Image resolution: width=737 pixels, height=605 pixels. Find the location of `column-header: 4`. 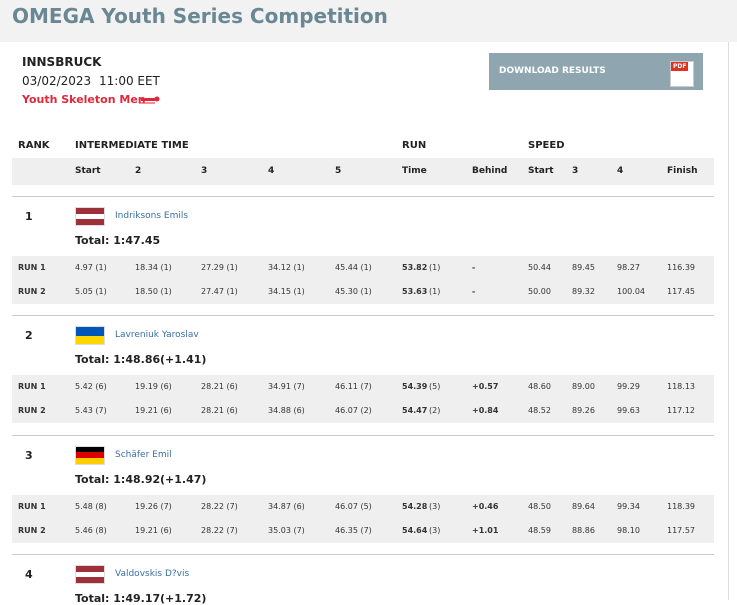

column-header: 4 is located at coordinates (271, 171).